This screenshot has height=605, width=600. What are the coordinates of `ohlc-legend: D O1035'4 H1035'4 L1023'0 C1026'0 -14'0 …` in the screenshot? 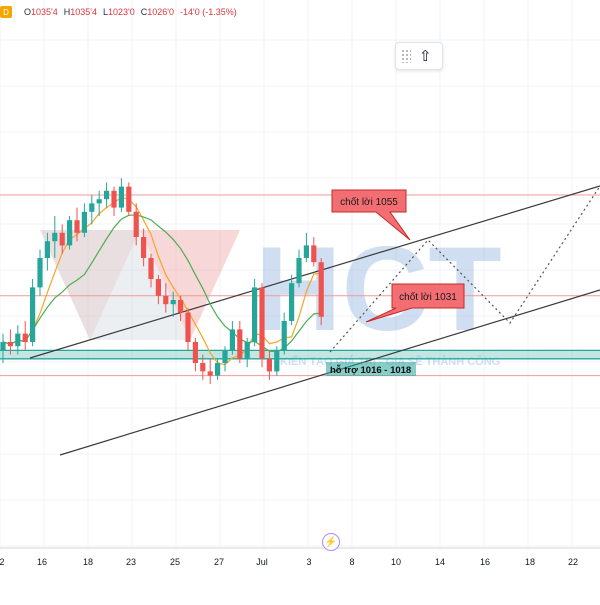 It's located at (118, 12).